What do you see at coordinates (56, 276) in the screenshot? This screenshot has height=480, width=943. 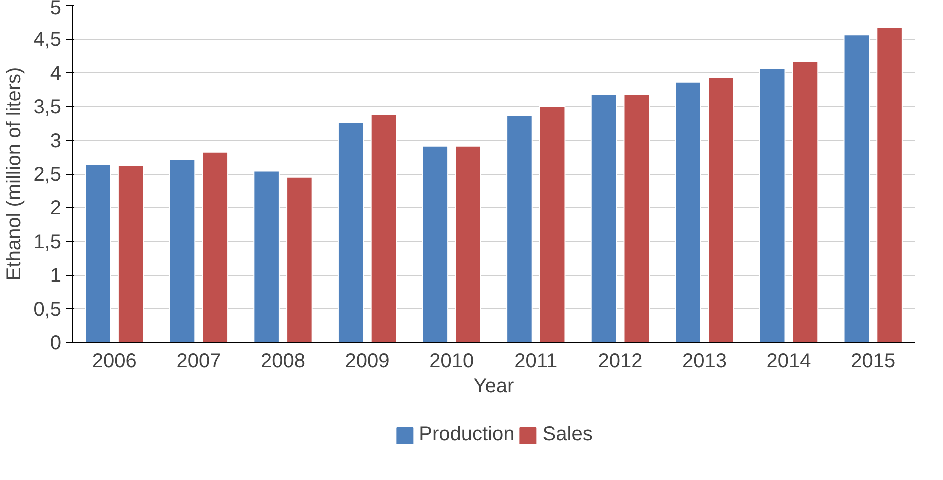 I see `y-tick-label: 1` at bounding box center [56, 276].